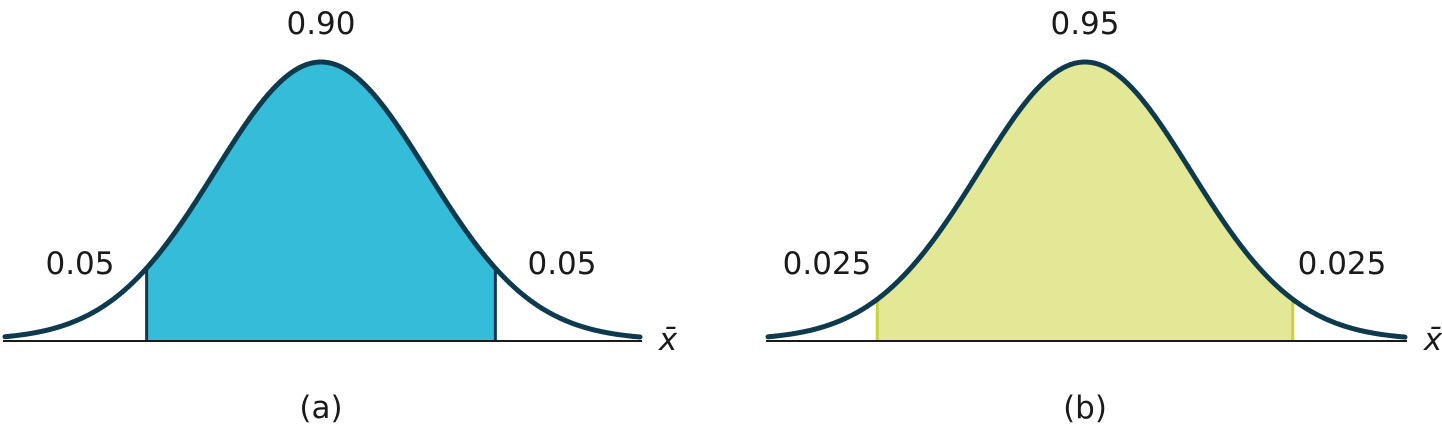  Describe the element at coordinates (1084, 24) in the screenshot. I see `panel-b-center-area-label: 0.95` at that location.